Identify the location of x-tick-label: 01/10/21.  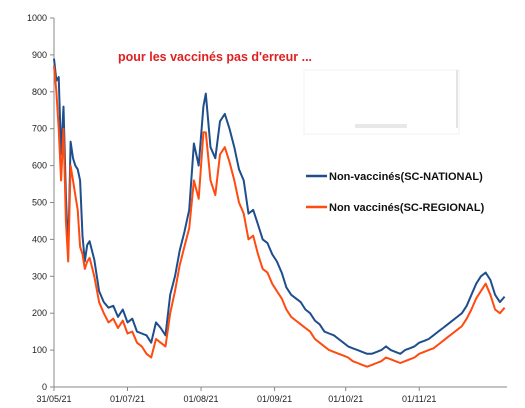
(345, 399).